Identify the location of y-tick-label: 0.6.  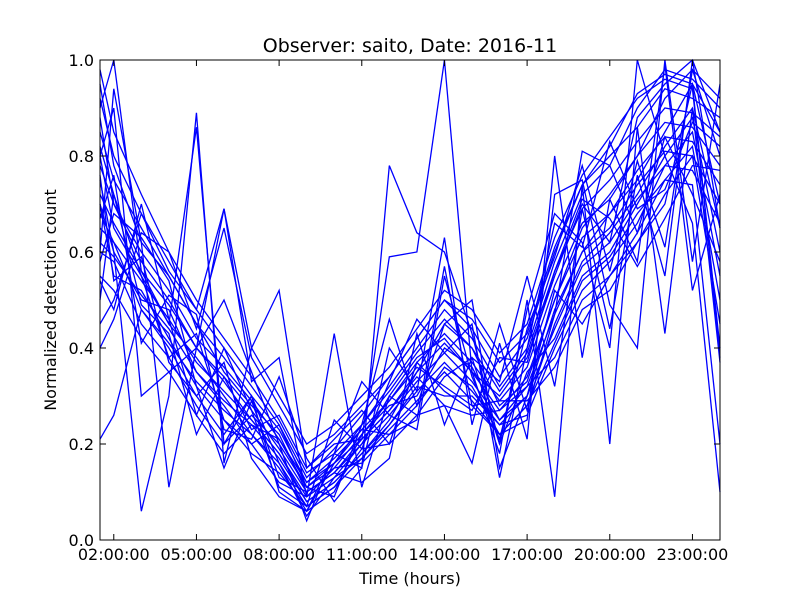
(81, 252).